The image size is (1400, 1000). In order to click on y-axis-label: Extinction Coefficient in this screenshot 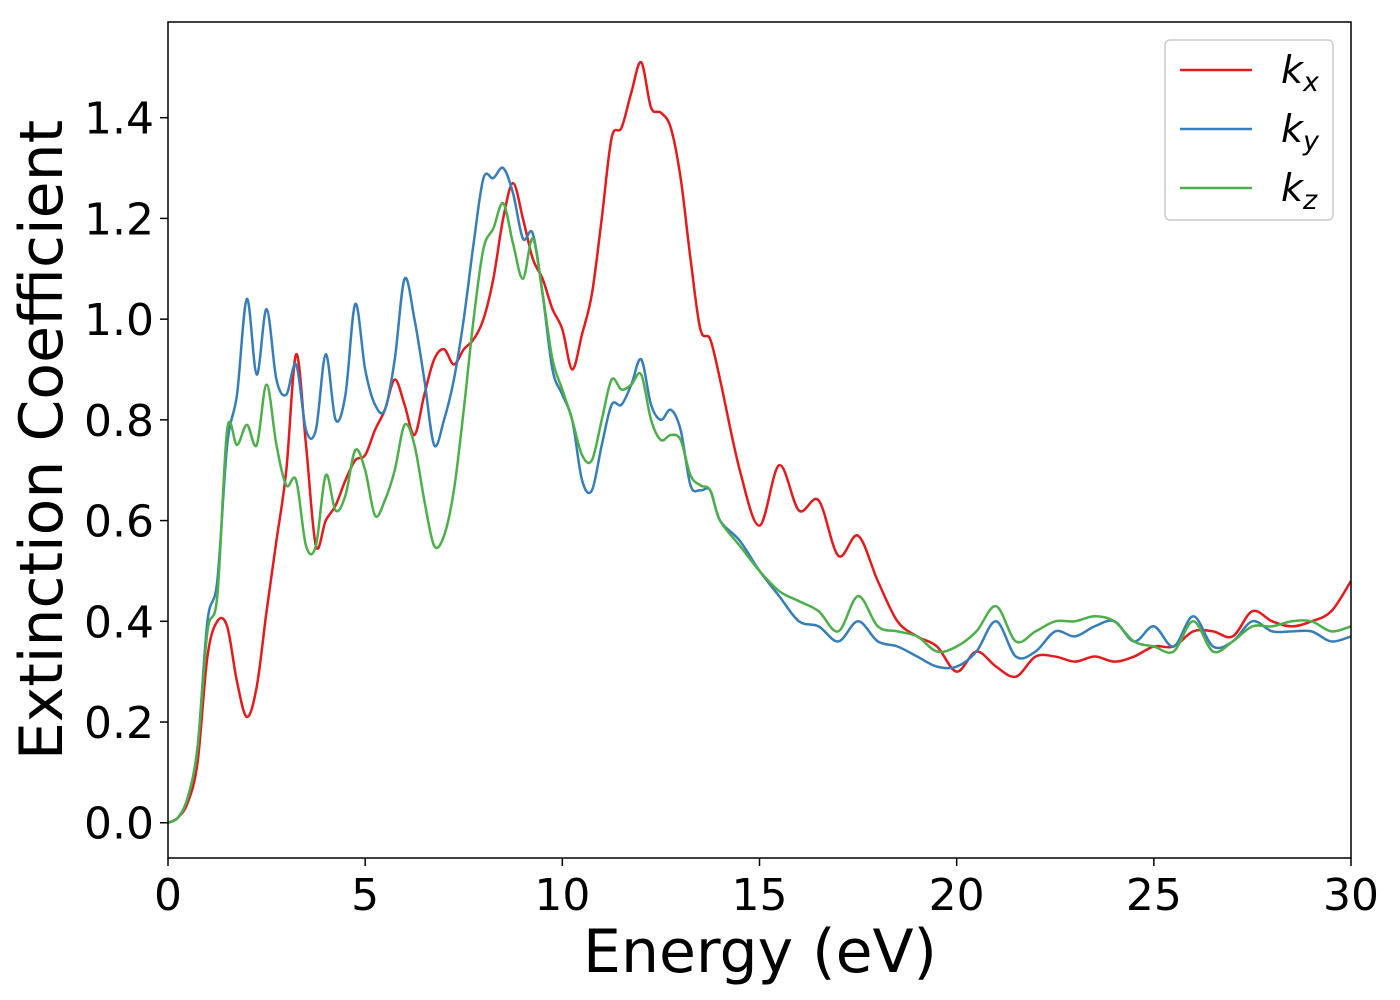, I will do `click(42, 440)`.